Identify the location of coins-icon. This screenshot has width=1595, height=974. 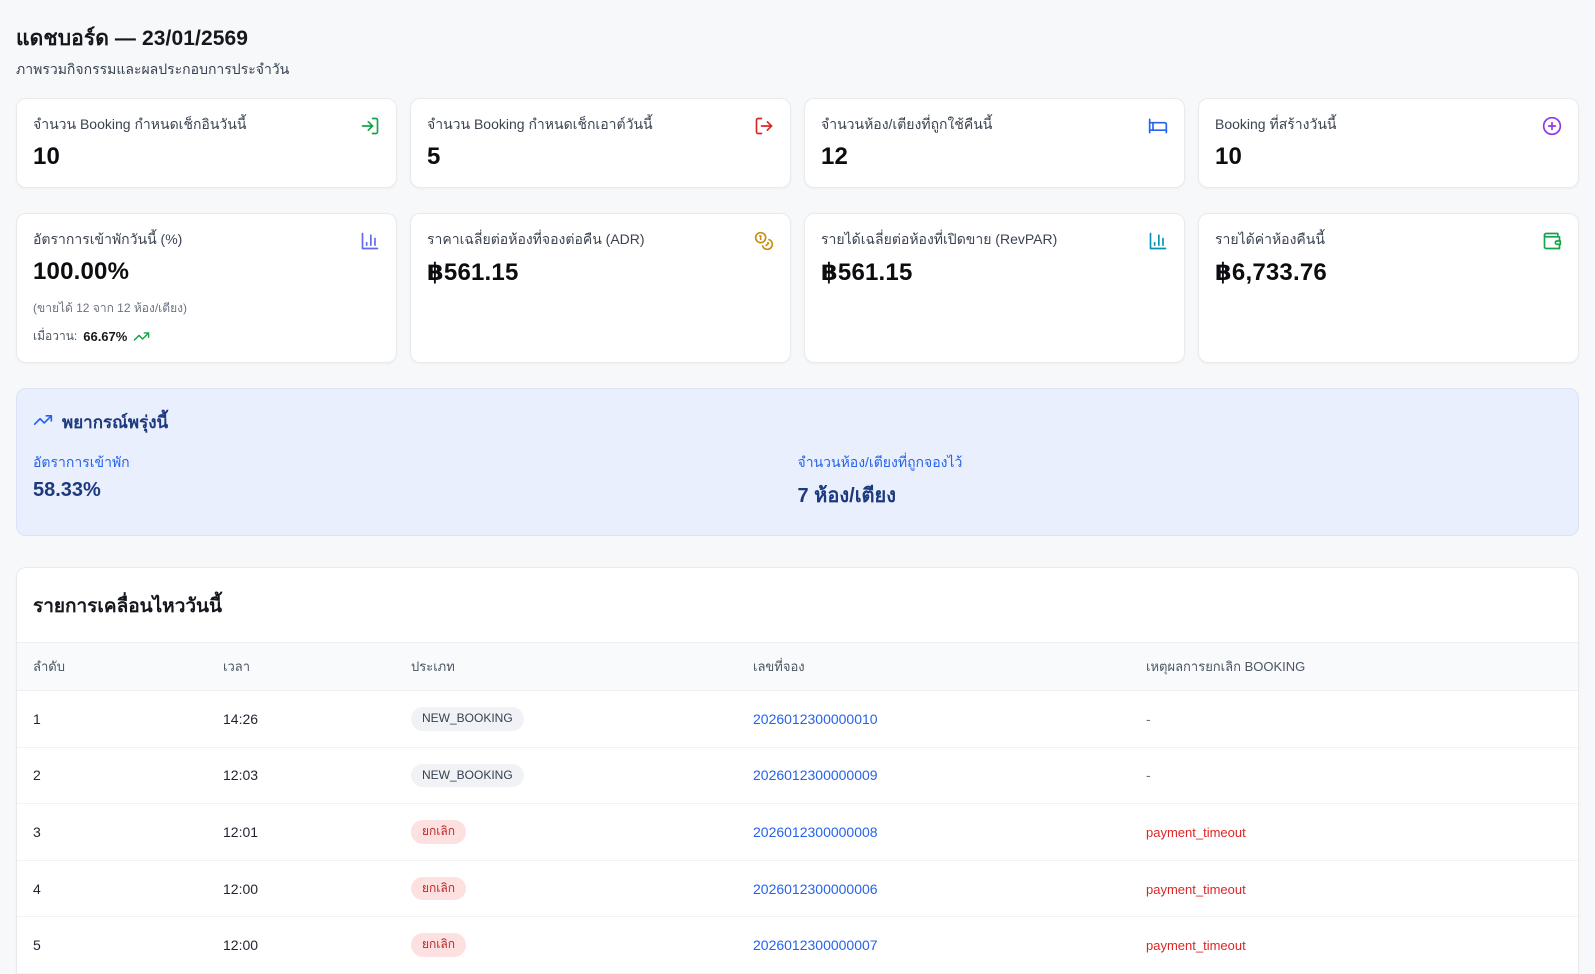
(764, 241).